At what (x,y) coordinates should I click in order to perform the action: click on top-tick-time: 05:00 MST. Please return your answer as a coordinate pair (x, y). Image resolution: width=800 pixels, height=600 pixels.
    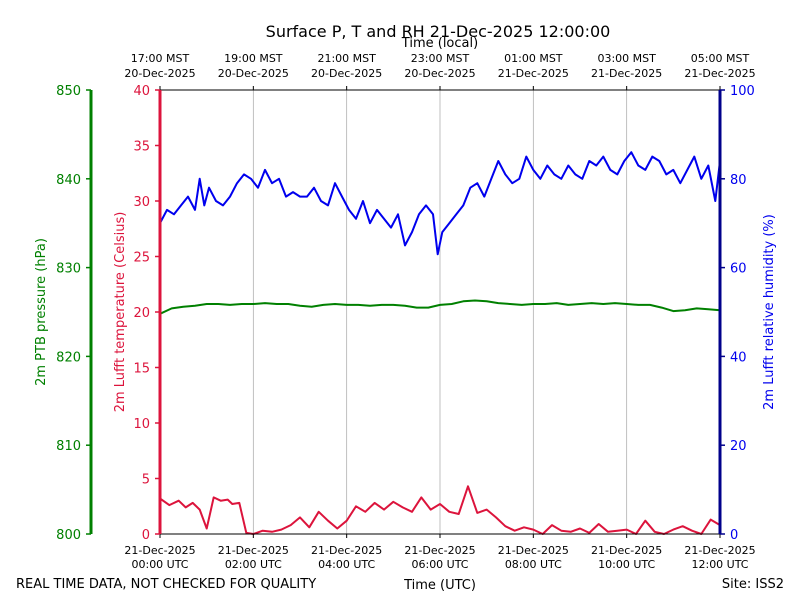
    Looking at the image, I should click on (720, 58).